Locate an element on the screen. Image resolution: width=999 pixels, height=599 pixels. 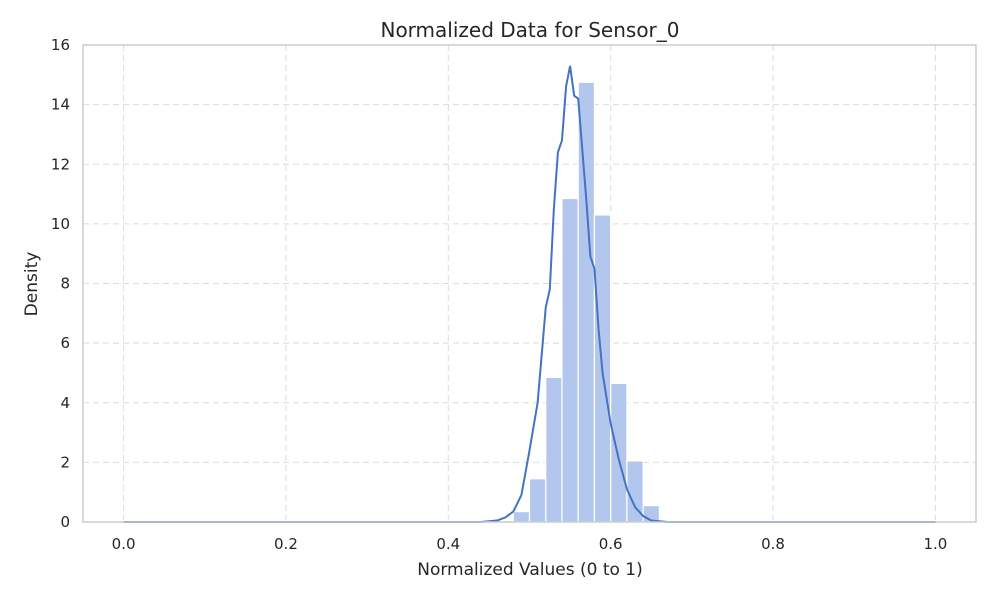
x-tick-label: 0.6 is located at coordinates (611, 544).